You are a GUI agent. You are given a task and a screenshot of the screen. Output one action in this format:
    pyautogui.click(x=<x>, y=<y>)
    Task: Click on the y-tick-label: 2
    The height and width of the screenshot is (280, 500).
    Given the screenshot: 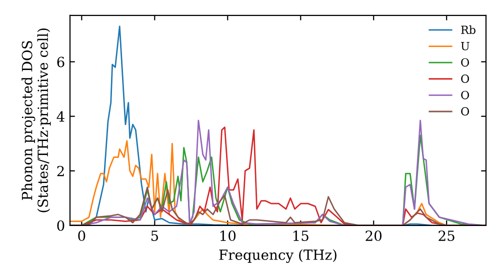 What is the action you would take?
    pyautogui.click(x=60, y=171)
    